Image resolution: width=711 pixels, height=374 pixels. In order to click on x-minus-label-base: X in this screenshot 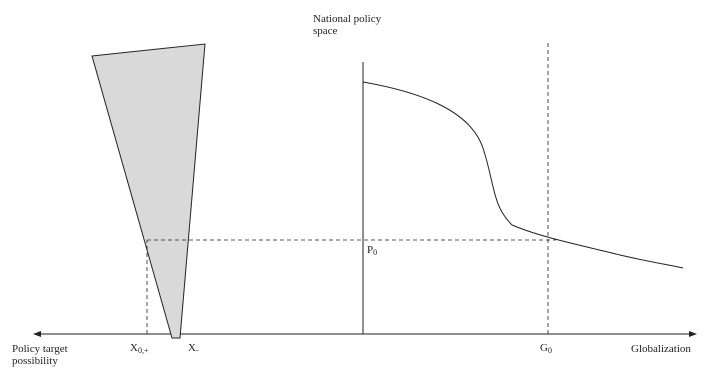, I will do `click(192, 348)`.